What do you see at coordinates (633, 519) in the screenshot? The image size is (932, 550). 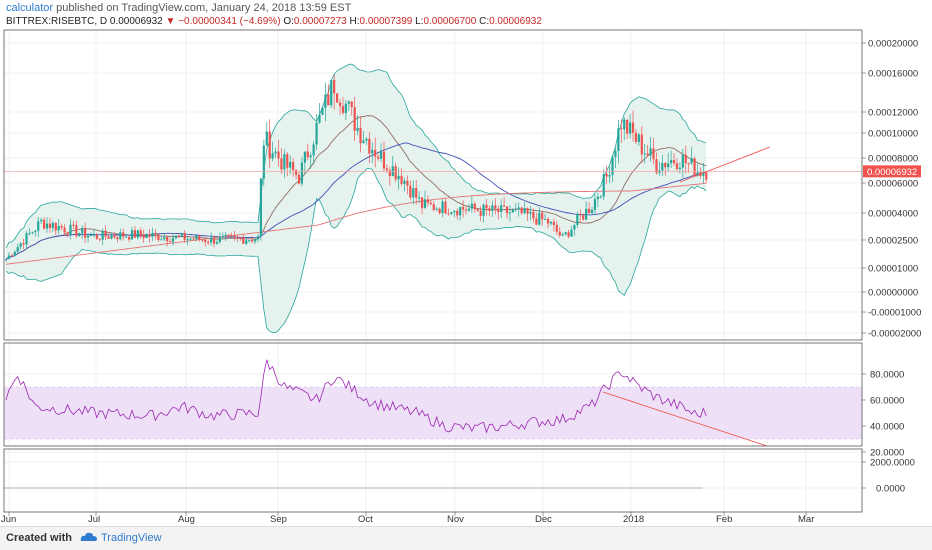 I see `time-axis-label: 2018` at bounding box center [633, 519].